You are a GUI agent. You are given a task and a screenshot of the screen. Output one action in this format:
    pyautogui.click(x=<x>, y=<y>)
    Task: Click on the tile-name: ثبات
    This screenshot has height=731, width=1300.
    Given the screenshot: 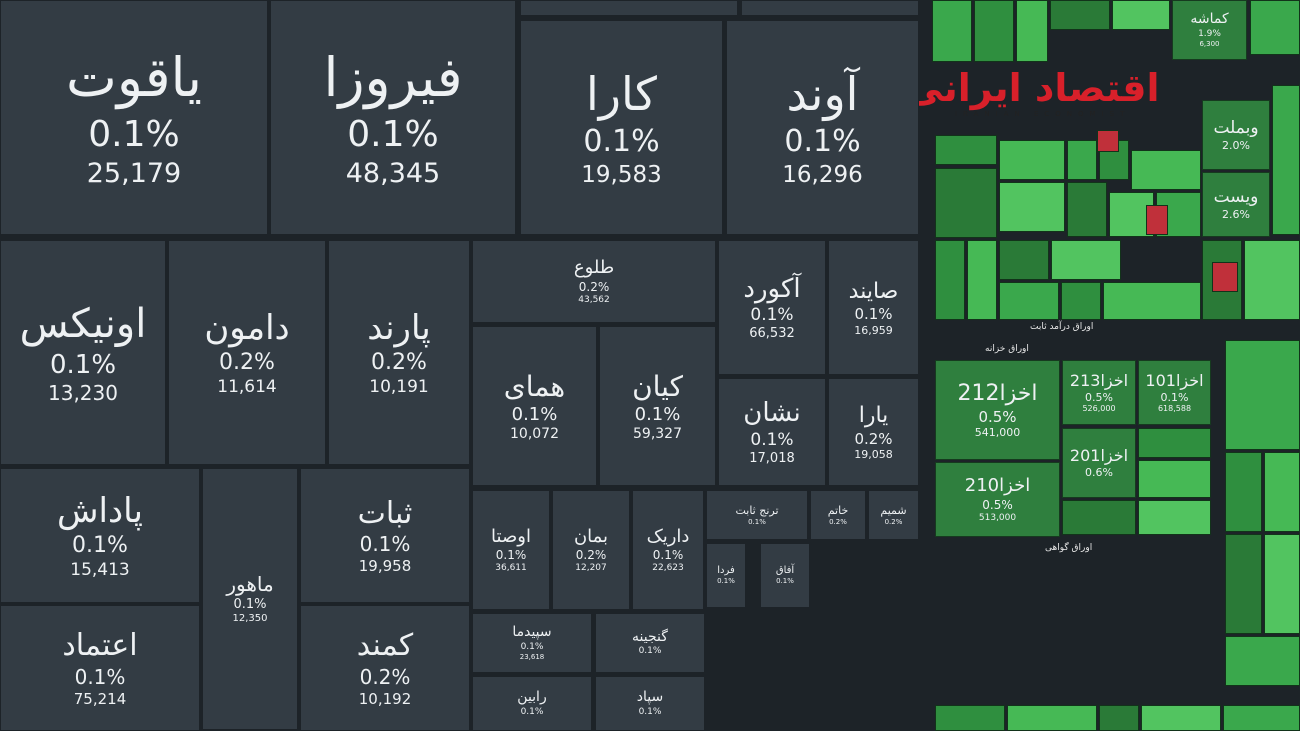 What is the action you would take?
    pyautogui.click(x=385, y=513)
    